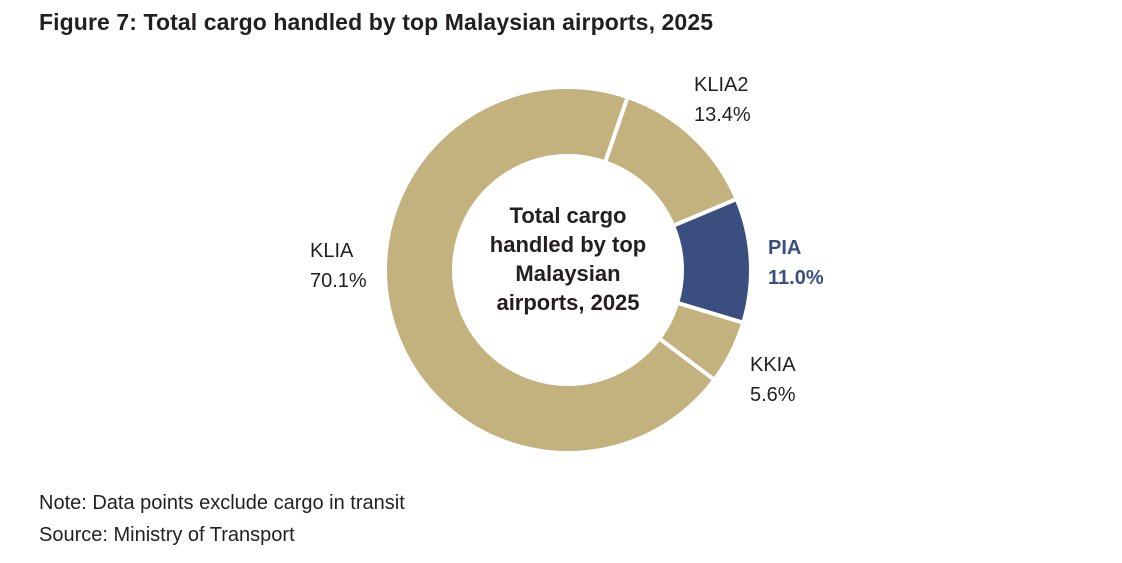  What do you see at coordinates (338, 266) in the screenshot?
I see `slice-label-klia: KLIA 70.1%` at bounding box center [338, 266].